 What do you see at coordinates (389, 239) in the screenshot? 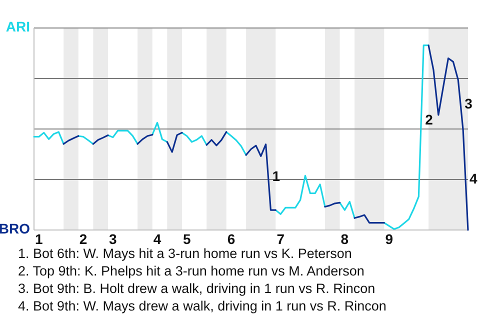
I see `x-tick-label: 9` at bounding box center [389, 239].